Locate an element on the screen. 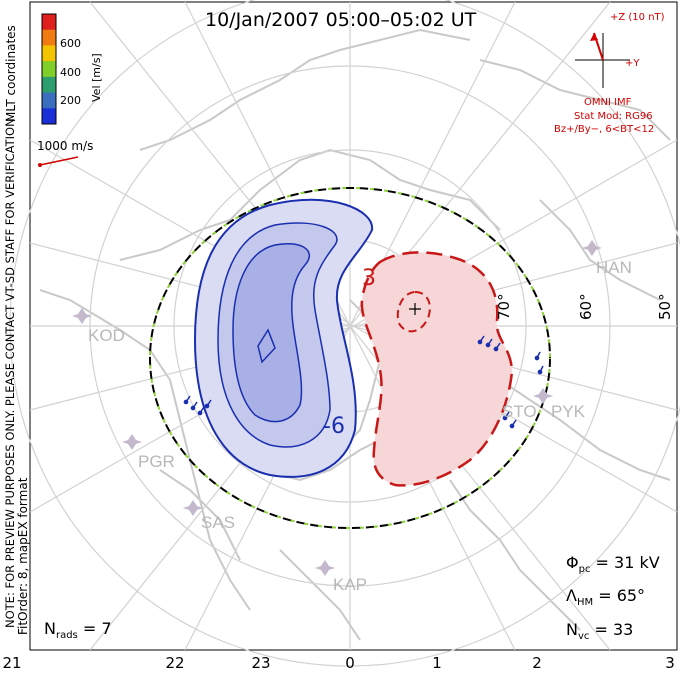 Image resolution: width=680 pixels, height=674 pixels. mlt-tick-1: 1 is located at coordinates (437, 663).